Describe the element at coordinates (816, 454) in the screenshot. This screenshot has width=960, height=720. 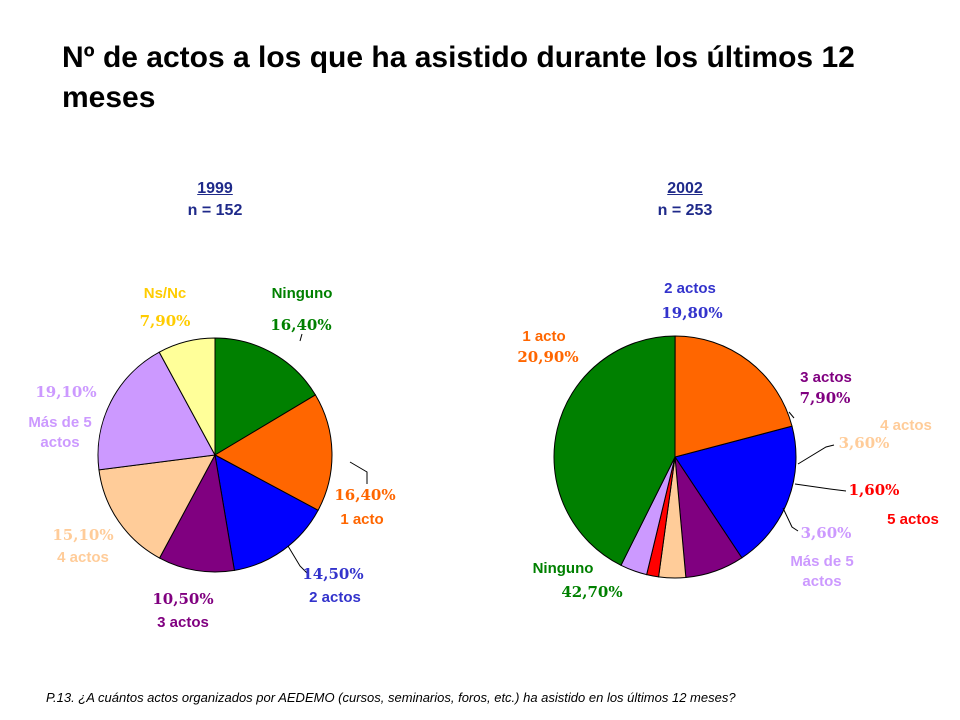
I see `leader-line-2002-4-actos` at that location.